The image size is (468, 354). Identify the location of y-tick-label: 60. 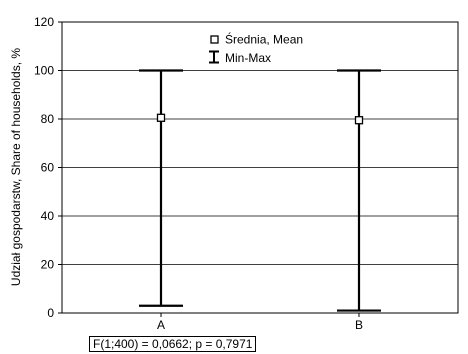
(48, 168).